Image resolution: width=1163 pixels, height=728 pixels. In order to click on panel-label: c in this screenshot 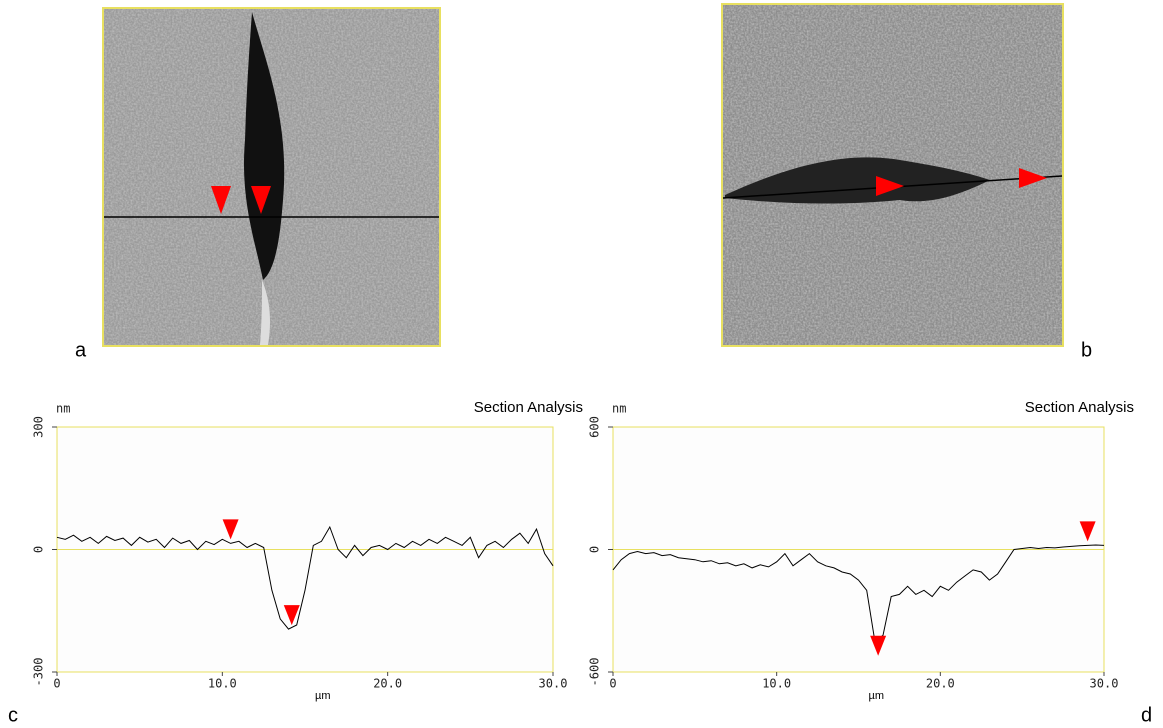, I will do `click(13, 715)`.